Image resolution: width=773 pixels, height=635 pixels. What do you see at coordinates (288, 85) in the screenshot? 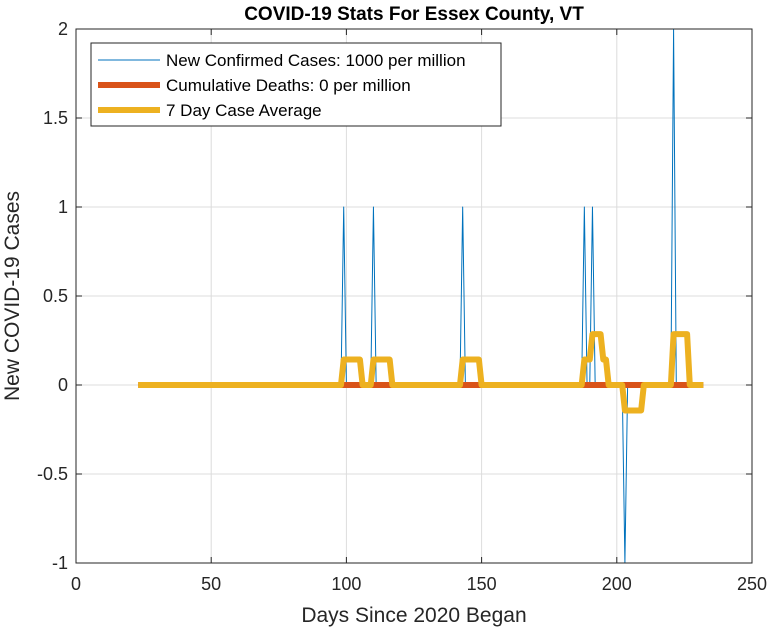
I see `legend-entry-cumulative-deaths-label: Cumulative Deaths: 0 per million` at bounding box center [288, 85].